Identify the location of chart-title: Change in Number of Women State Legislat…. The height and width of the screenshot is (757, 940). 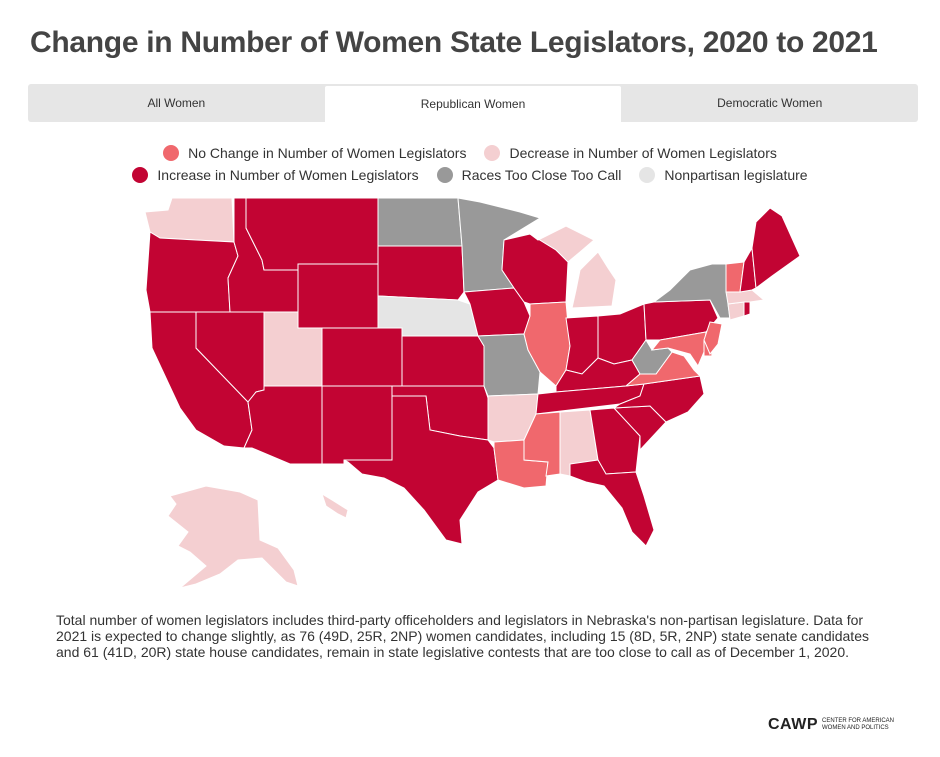
(454, 42).